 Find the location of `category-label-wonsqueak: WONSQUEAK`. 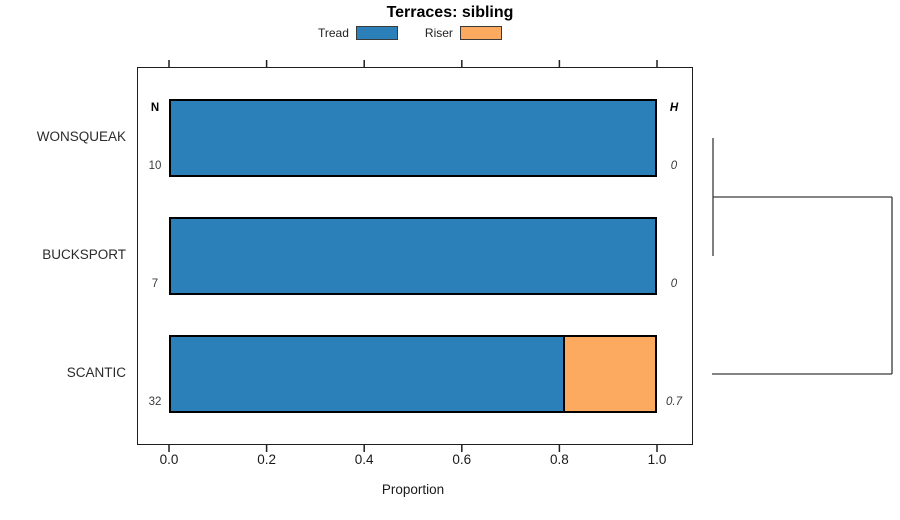

category-label-wonsqueak: WONSQUEAK is located at coordinates (81, 136).